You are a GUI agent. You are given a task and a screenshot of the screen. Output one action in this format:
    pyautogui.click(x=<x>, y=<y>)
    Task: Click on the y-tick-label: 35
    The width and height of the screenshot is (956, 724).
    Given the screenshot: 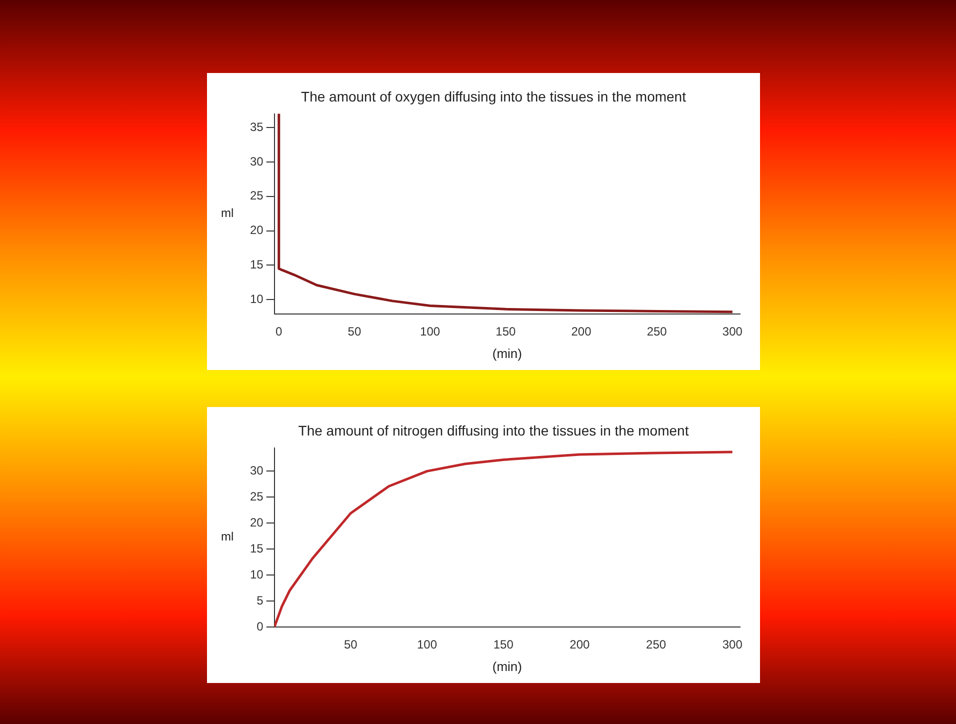 What is the action you would take?
    pyautogui.click(x=257, y=127)
    